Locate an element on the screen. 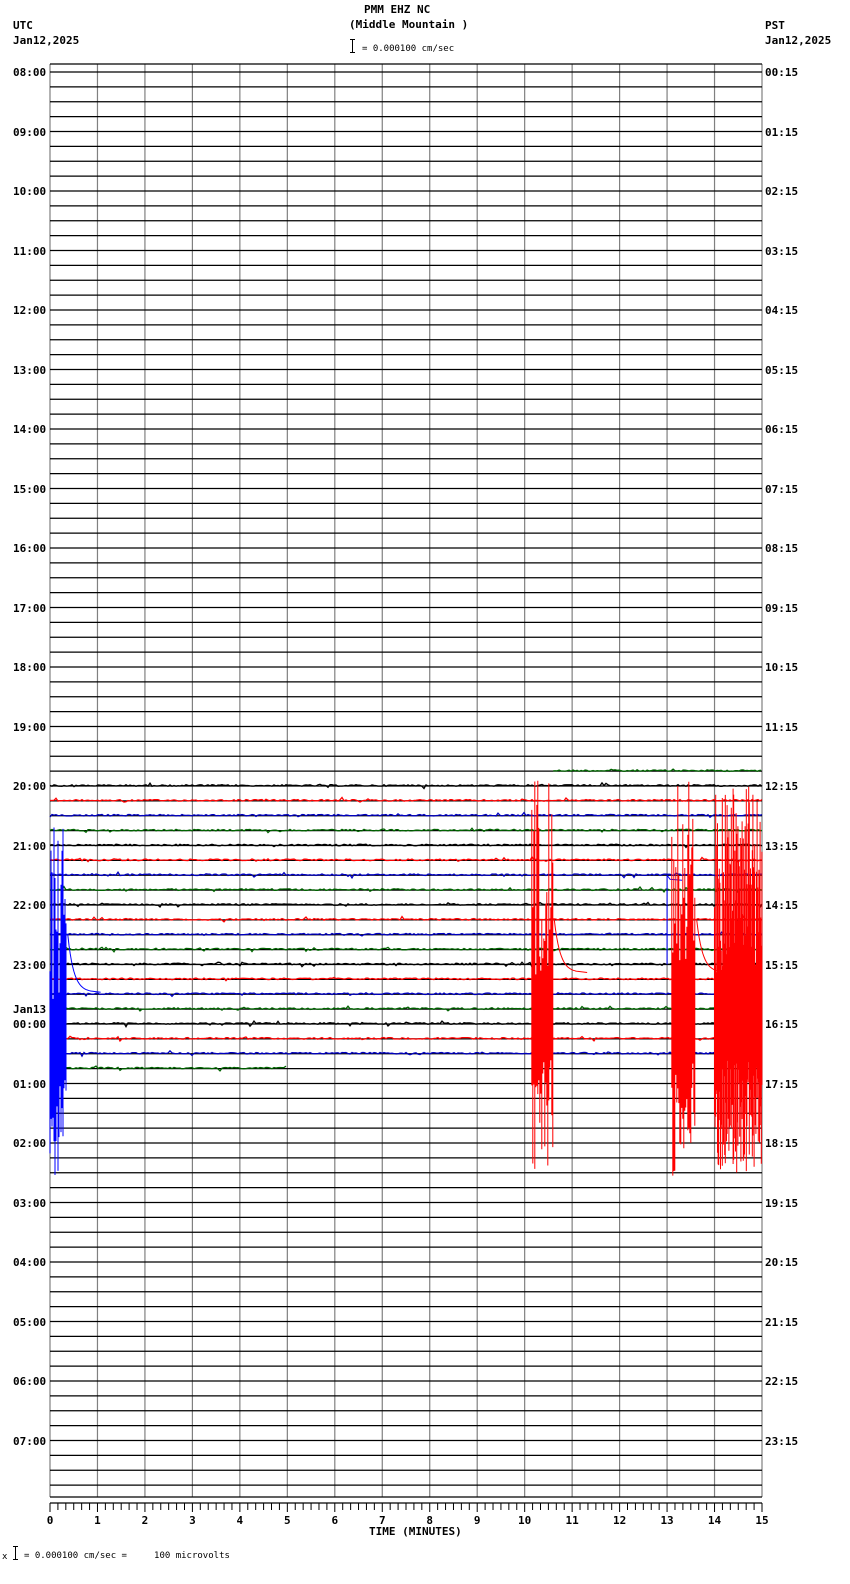  x-tick-label: 2 is located at coordinates (145, 1520).